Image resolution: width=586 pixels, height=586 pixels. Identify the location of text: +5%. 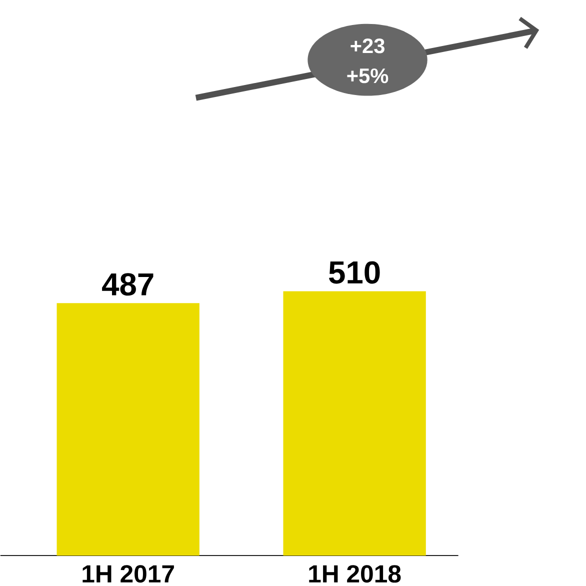
(367, 76).